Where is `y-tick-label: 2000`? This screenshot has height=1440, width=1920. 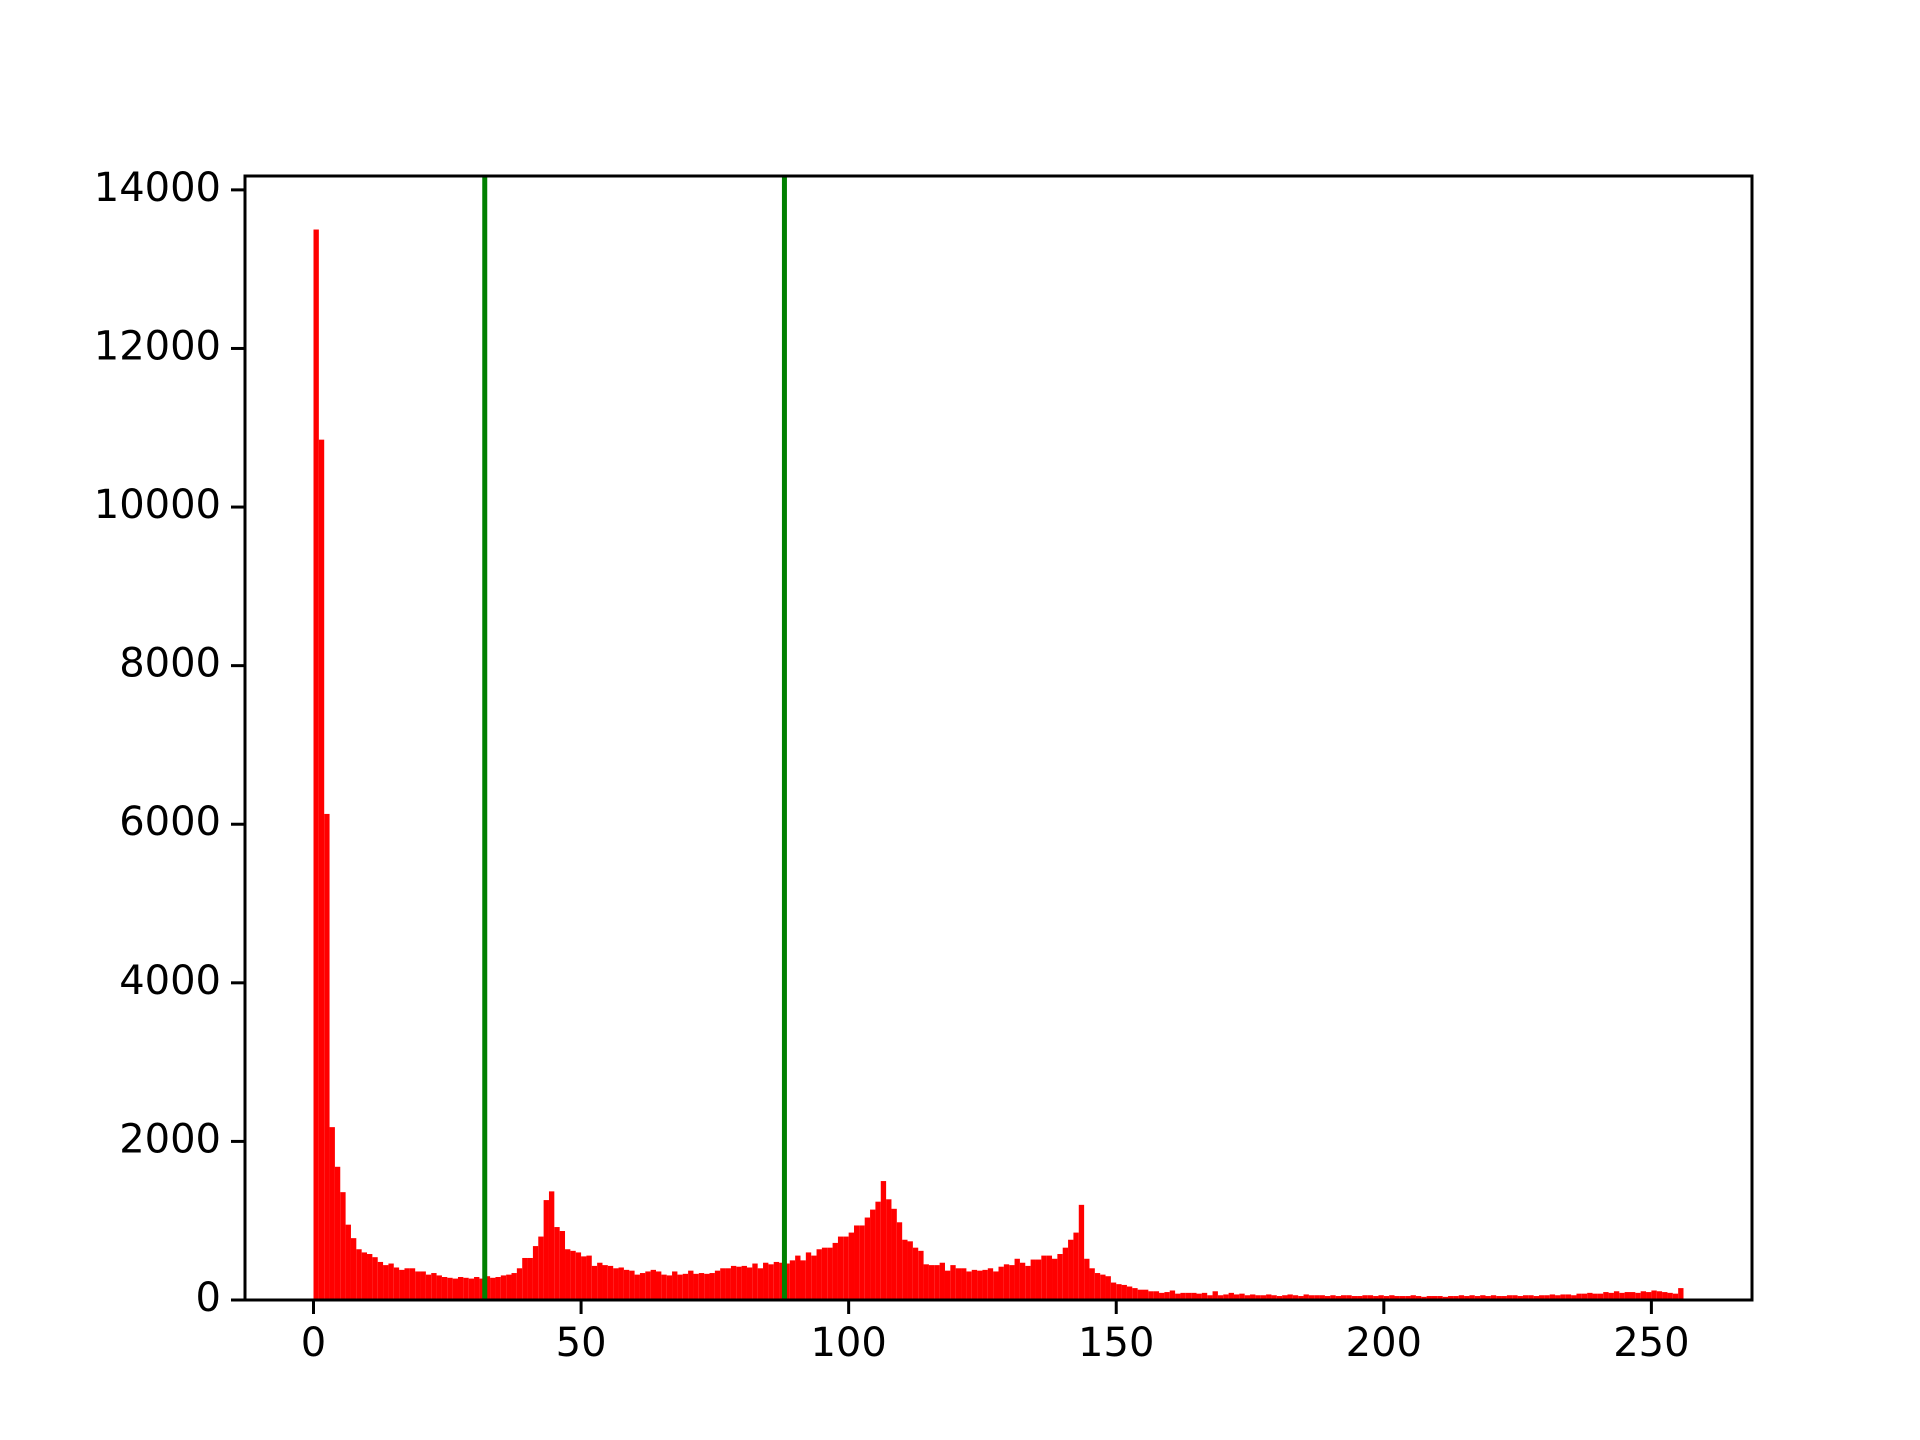
y-tick-label: 2000 is located at coordinates (170, 1139).